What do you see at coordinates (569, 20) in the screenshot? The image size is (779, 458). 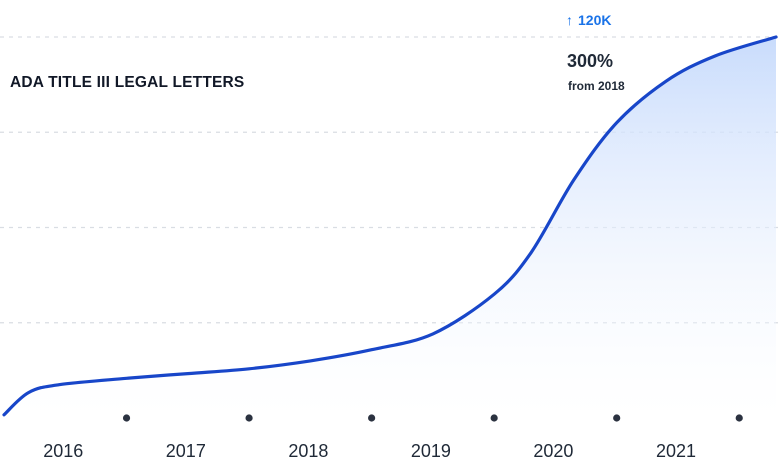 I see `arrow-up-icon: ↑` at bounding box center [569, 20].